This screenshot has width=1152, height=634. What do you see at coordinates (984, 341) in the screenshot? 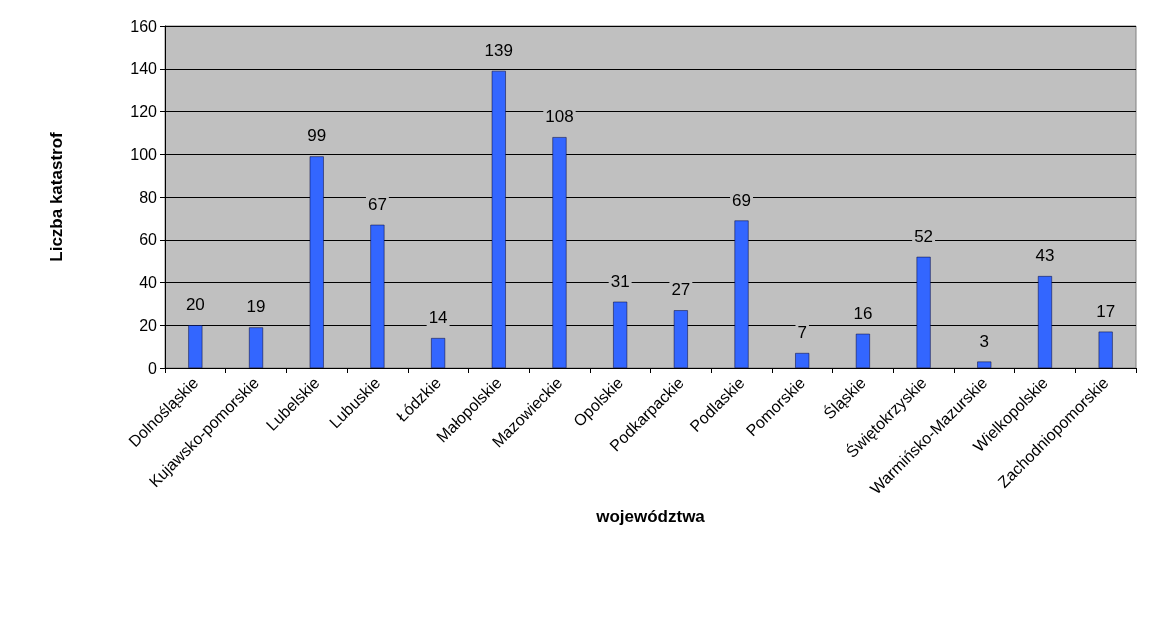
I see `data-label: 3` at bounding box center [984, 341].